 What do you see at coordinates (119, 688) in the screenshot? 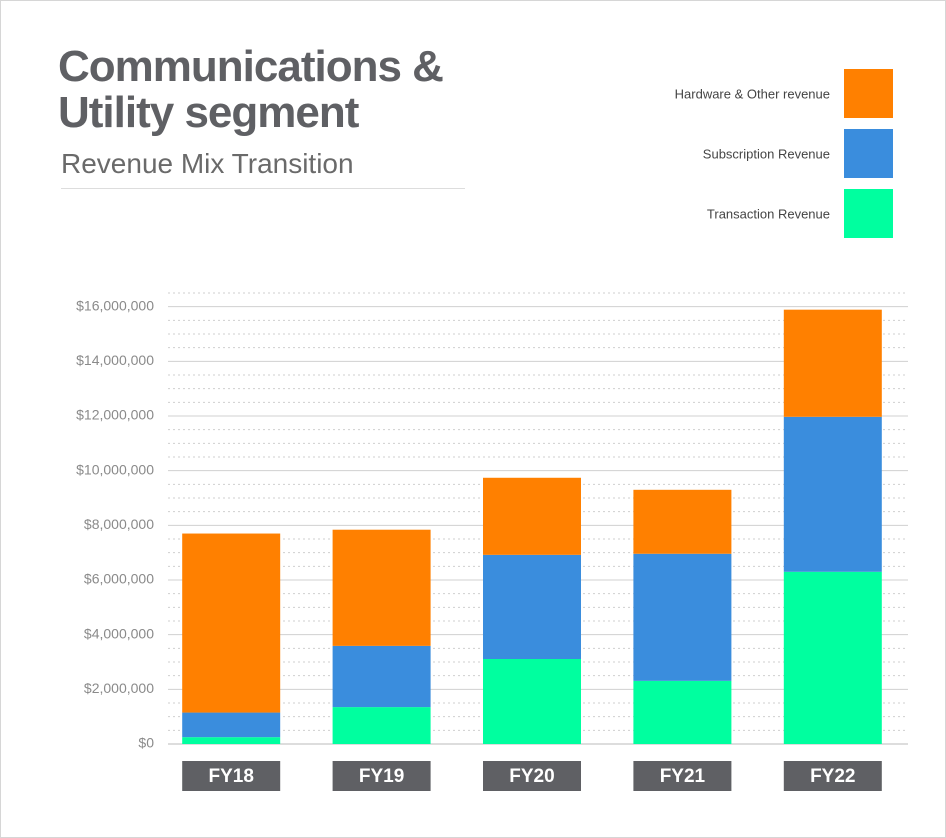
I see `y-tick-label: $2,000,000` at bounding box center [119, 688].